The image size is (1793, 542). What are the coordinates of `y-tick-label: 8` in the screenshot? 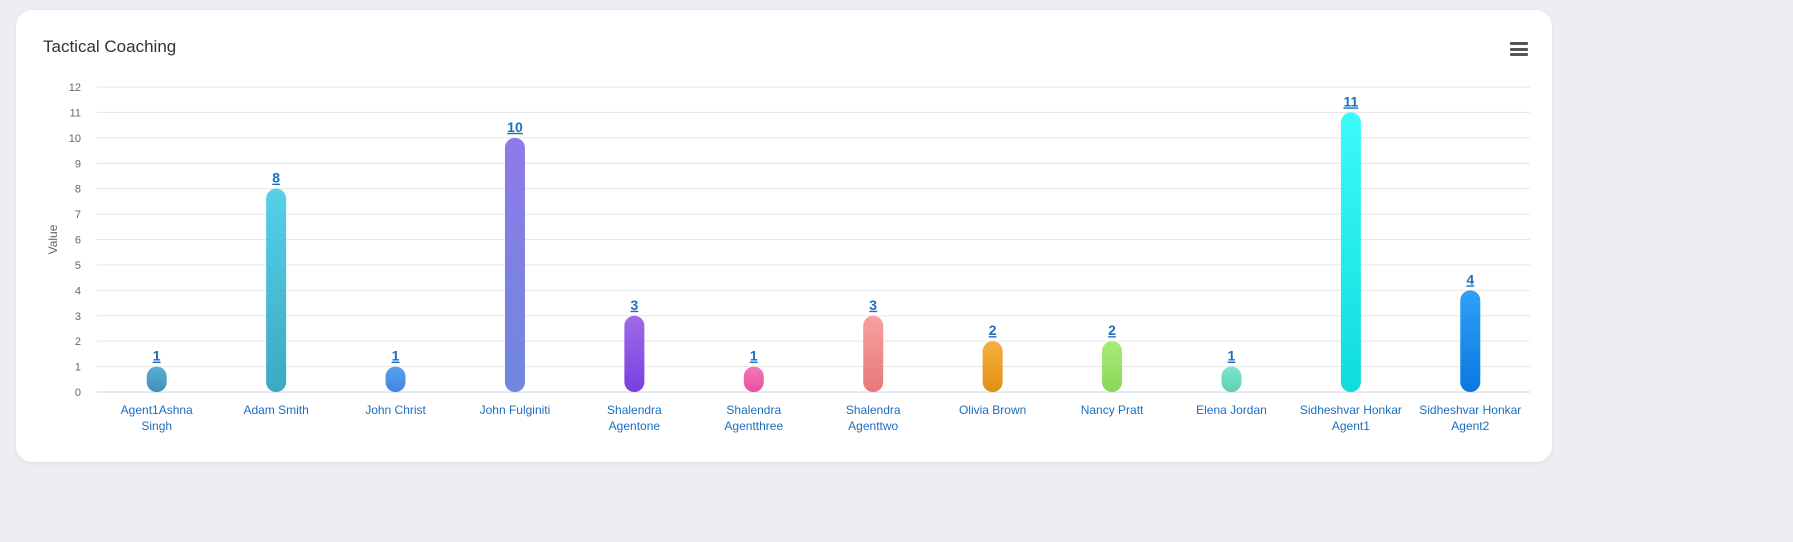 It's located at (78, 190).